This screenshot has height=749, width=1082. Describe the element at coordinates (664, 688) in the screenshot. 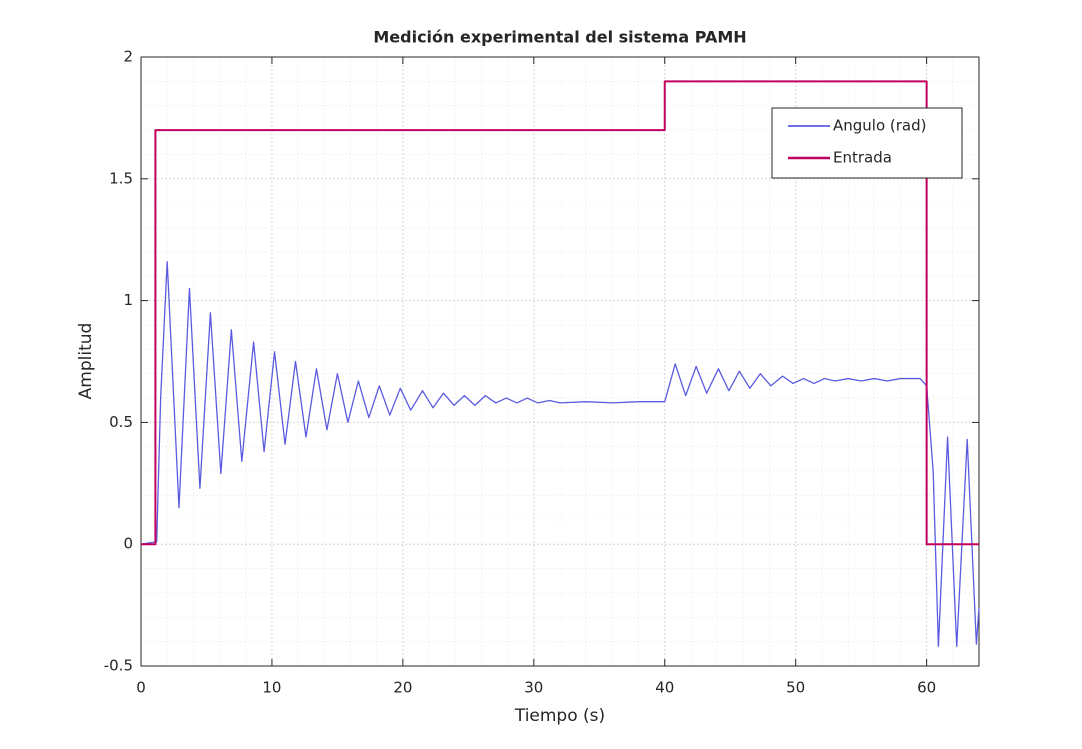

I see `x-tick-label: 40` at that location.